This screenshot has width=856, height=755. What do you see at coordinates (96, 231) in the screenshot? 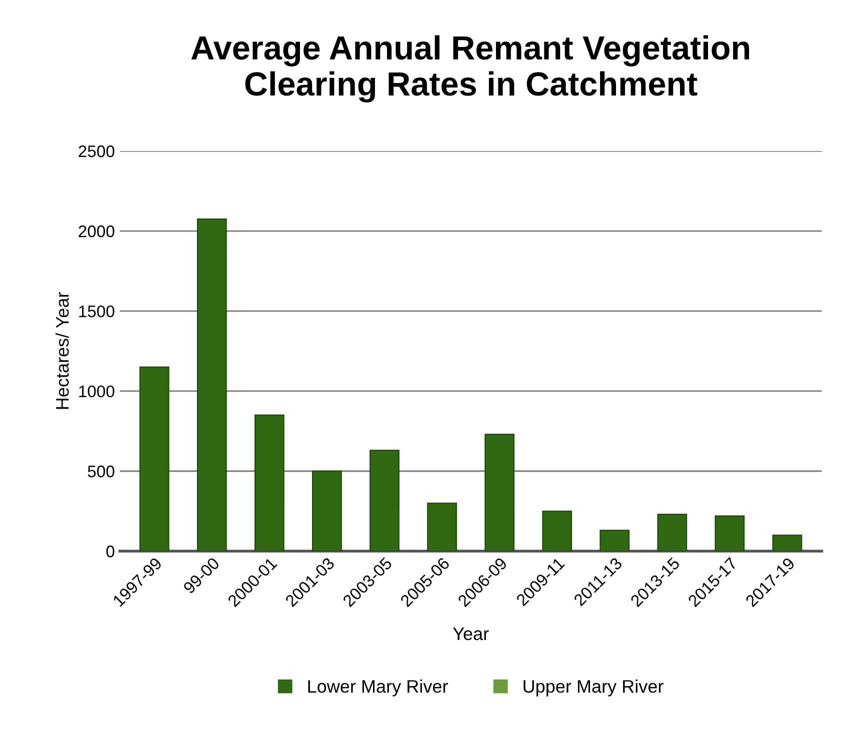
I see `y-tick-label: 2000` at bounding box center [96, 231].